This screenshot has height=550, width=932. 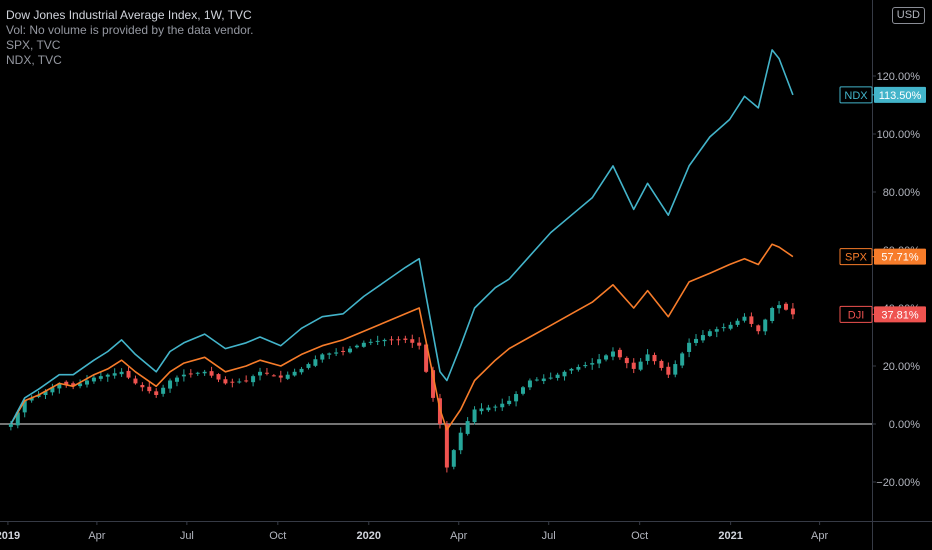 What do you see at coordinates (908, 15) in the screenshot?
I see `currency-button: USD` at bounding box center [908, 15].